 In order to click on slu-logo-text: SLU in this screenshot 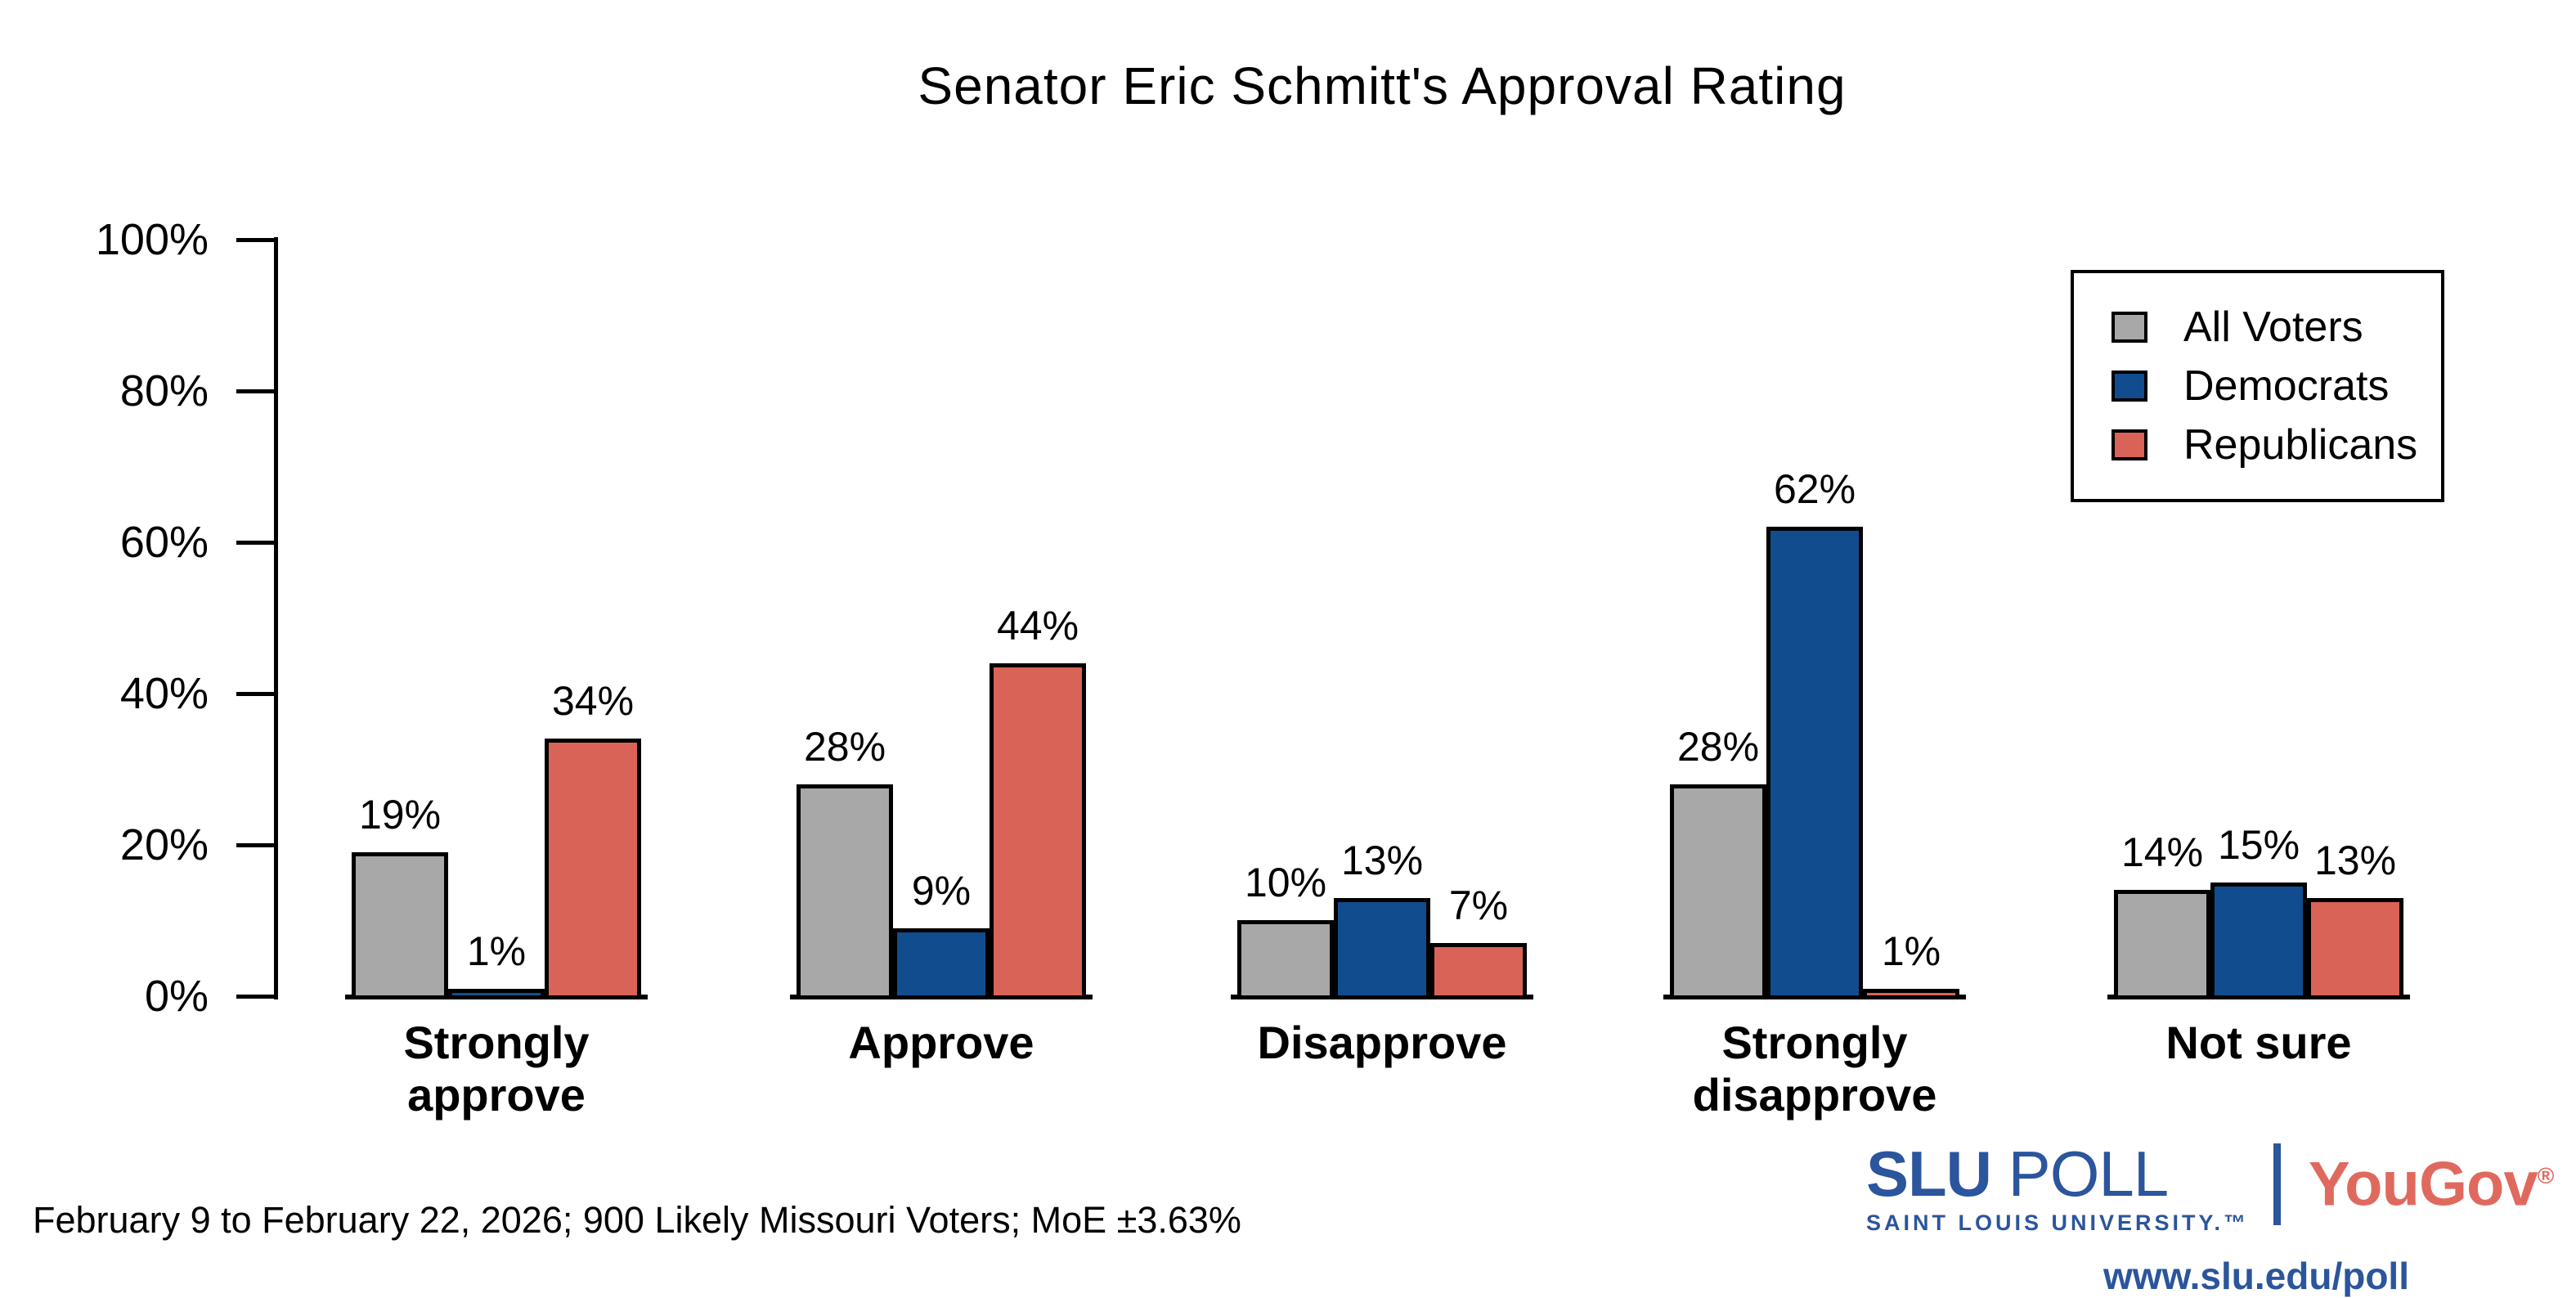, I will do `click(1929, 1174)`.